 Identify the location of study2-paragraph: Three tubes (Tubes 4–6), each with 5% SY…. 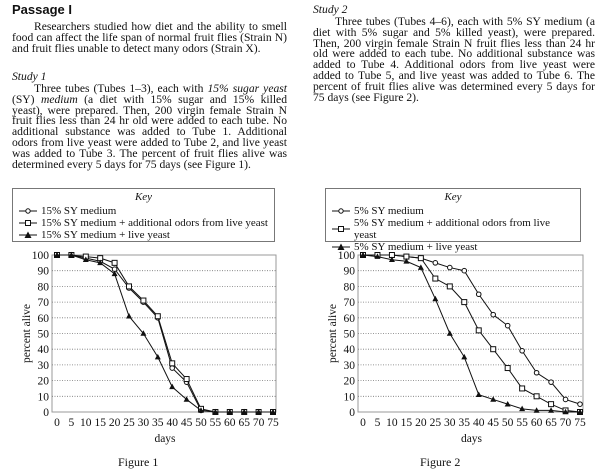
(454, 59).